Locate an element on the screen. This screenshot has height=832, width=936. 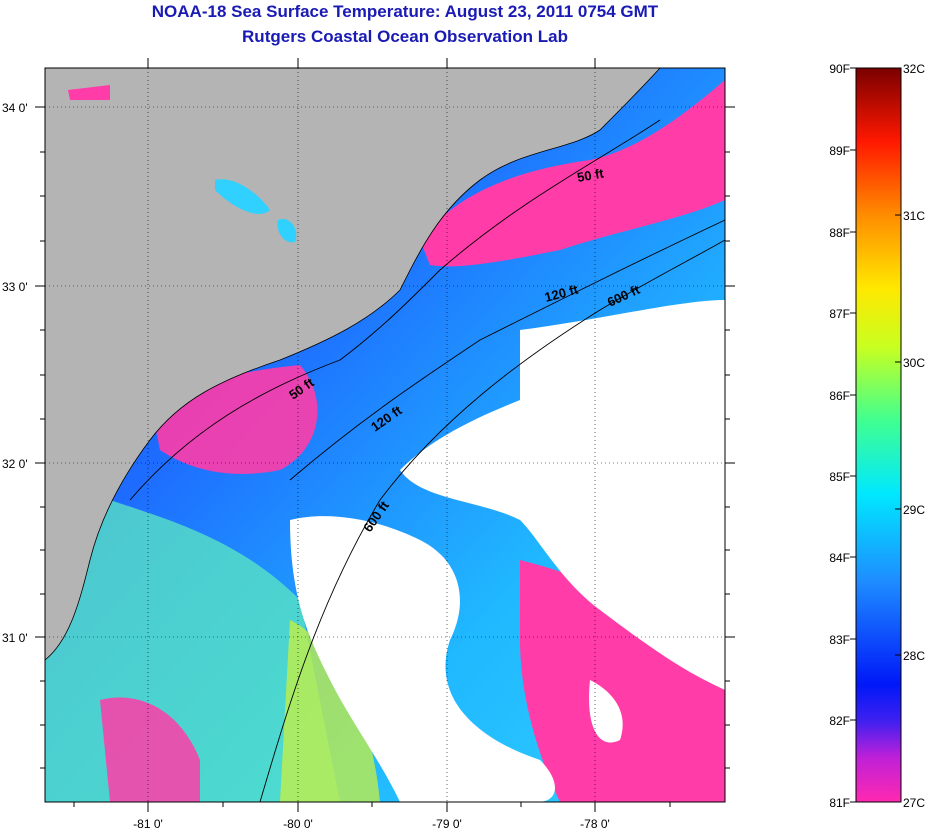
lat-label: 31 0' is located at coordinates (15, 638).